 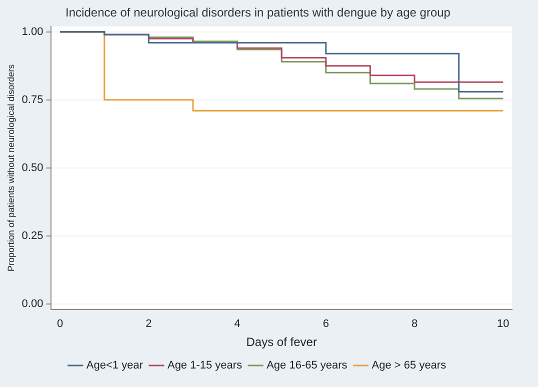 What do you see at coordinates (409, 366) in the screenshot?
I see `legend-label: Age > 65 years` at bounding box center [409, 366].